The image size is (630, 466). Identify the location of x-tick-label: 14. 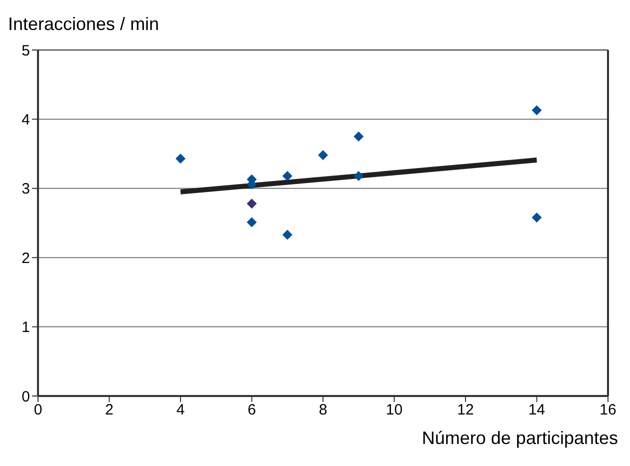
(537, 410).